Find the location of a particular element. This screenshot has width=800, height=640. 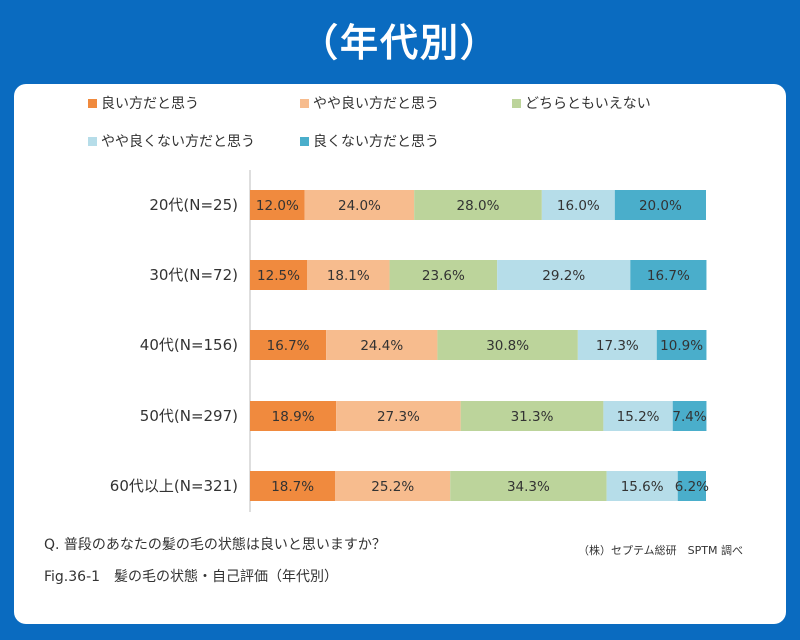

data-label-4-3: 31.3% is located at coordinates (532, 417).